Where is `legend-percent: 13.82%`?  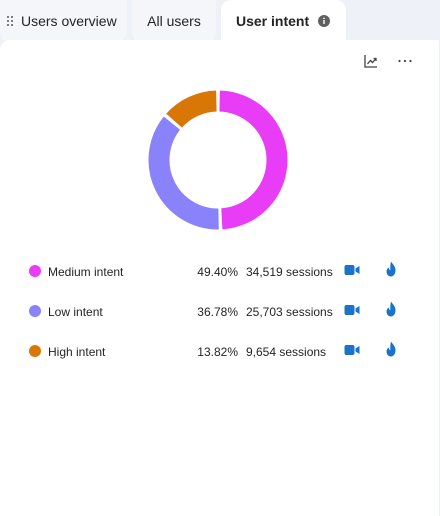 legend-percent: 13.82% is located at coordinates (217, 352).